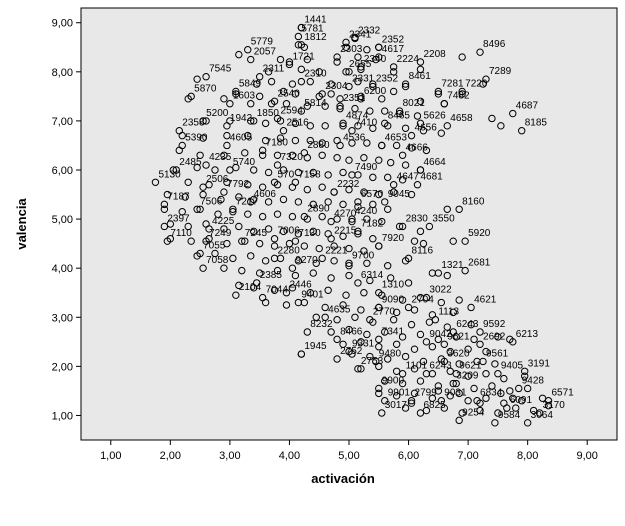 The width and height of the screenshot is (625, 526). I want to click on y-tick-label: 9,00, so click(62, 24).